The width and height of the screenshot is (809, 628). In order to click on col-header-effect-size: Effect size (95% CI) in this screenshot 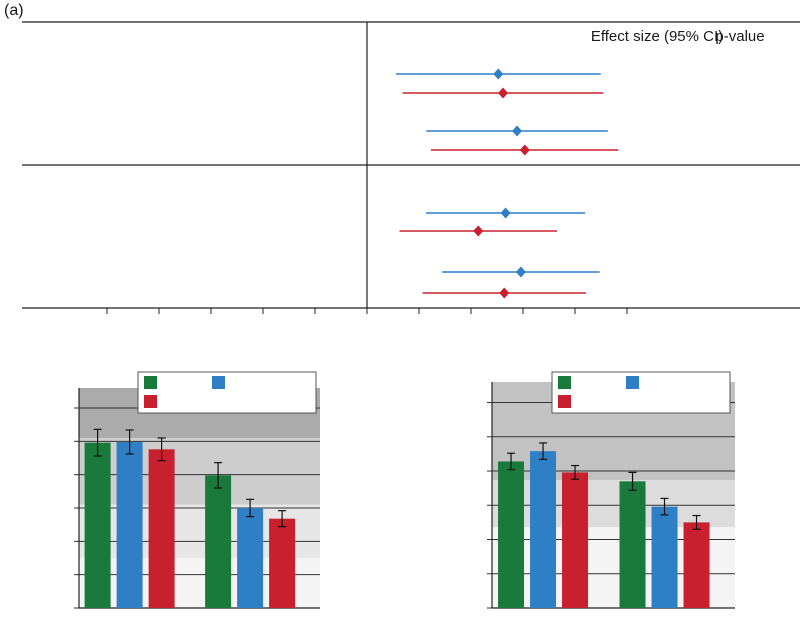, I will do `click(657, 36)`.